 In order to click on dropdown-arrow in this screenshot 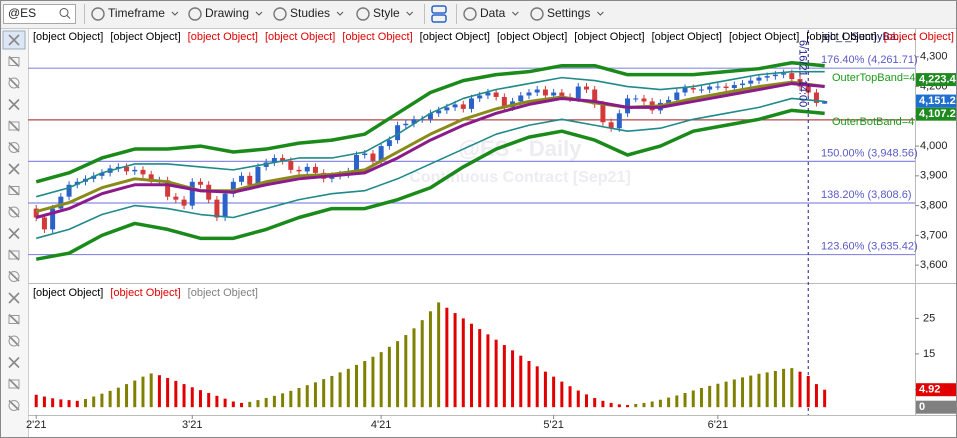, I will do `click(515, 13)`.